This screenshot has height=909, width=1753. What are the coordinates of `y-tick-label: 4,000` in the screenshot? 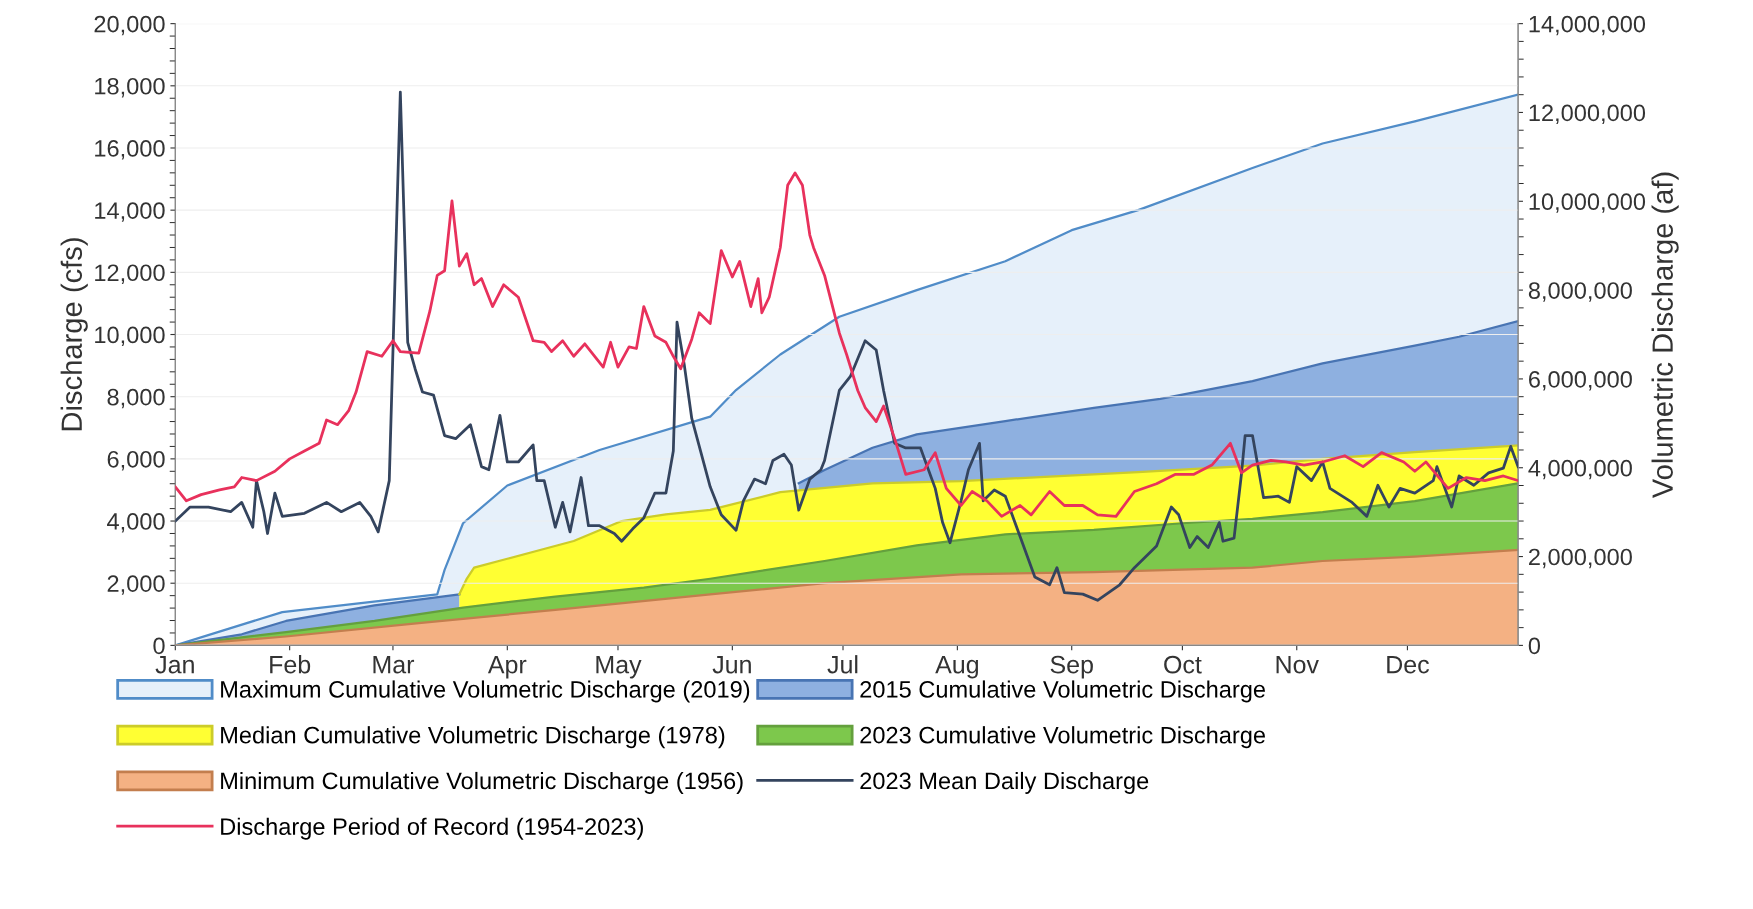 It's located at (136, 523).